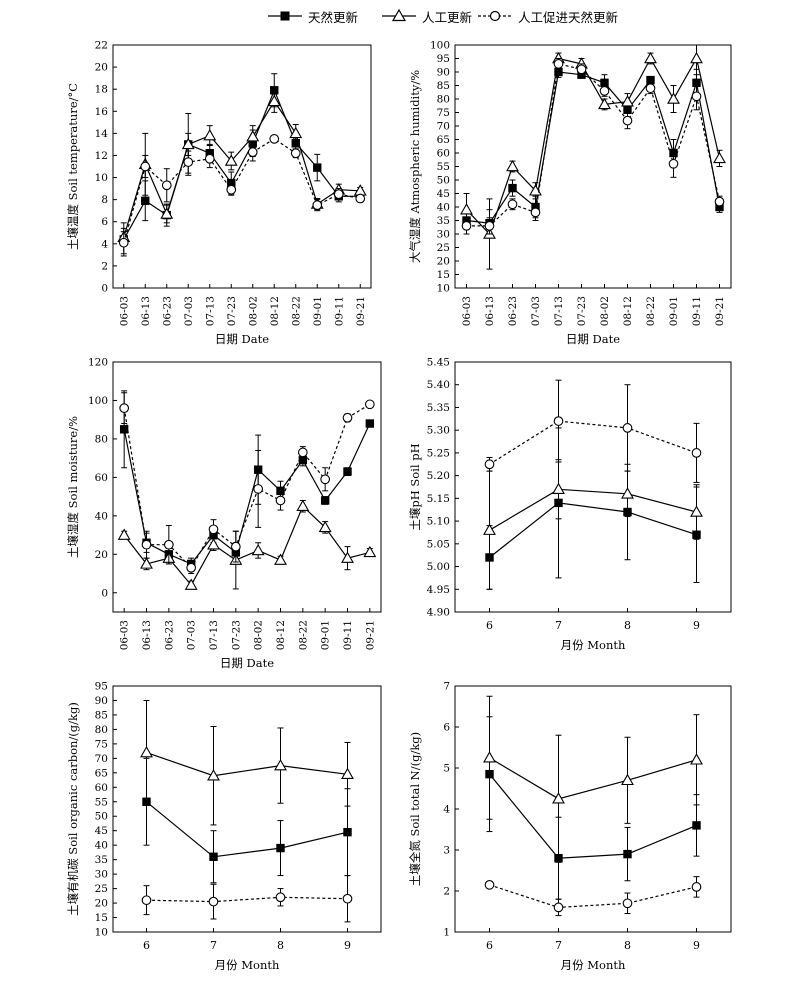  I want to click on y-tick-label: 16, so click(102, 112).